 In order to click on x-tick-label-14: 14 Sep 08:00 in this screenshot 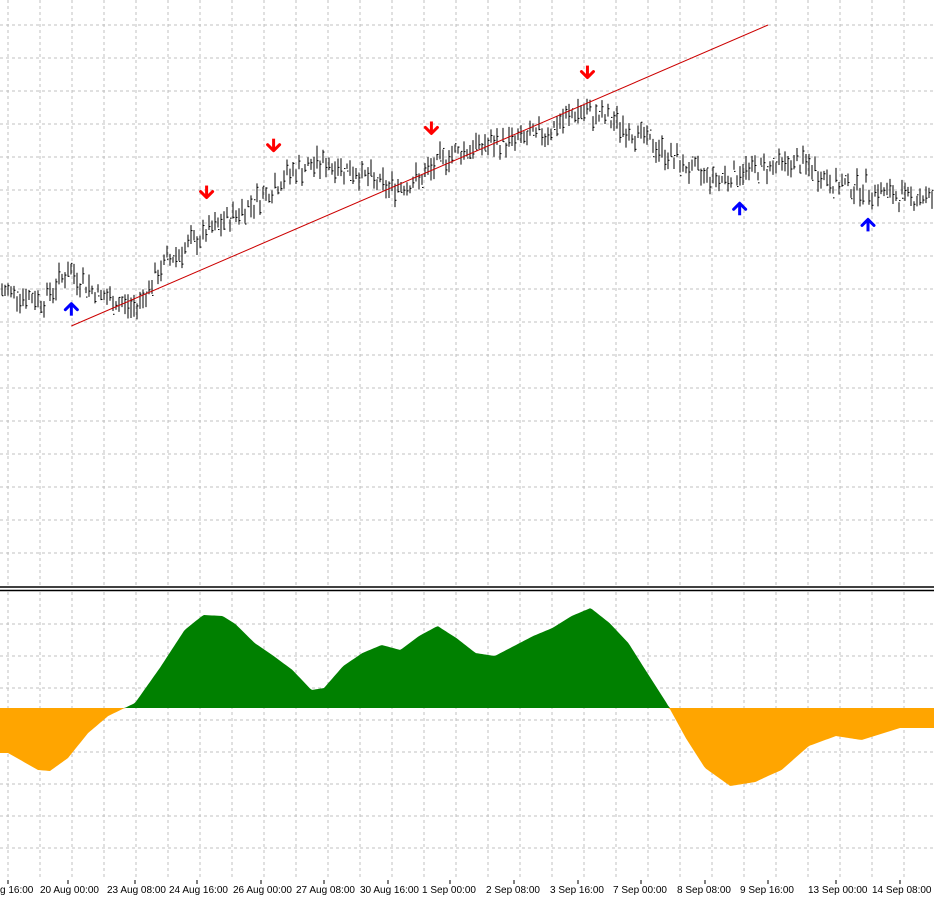, I will do `click(902, 890)`.